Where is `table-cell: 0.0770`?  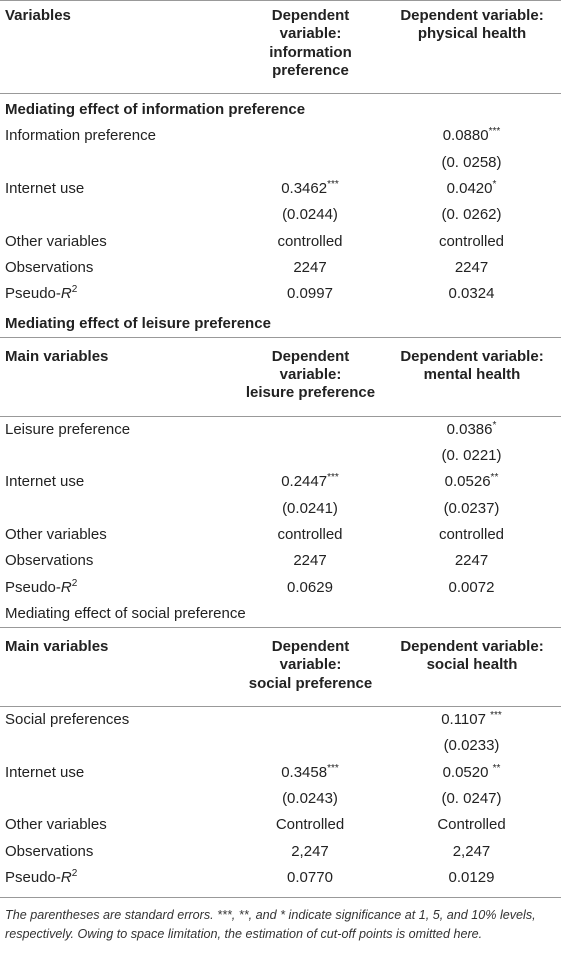 table-cell: 0.0770 is located at coordinates (310, 878).